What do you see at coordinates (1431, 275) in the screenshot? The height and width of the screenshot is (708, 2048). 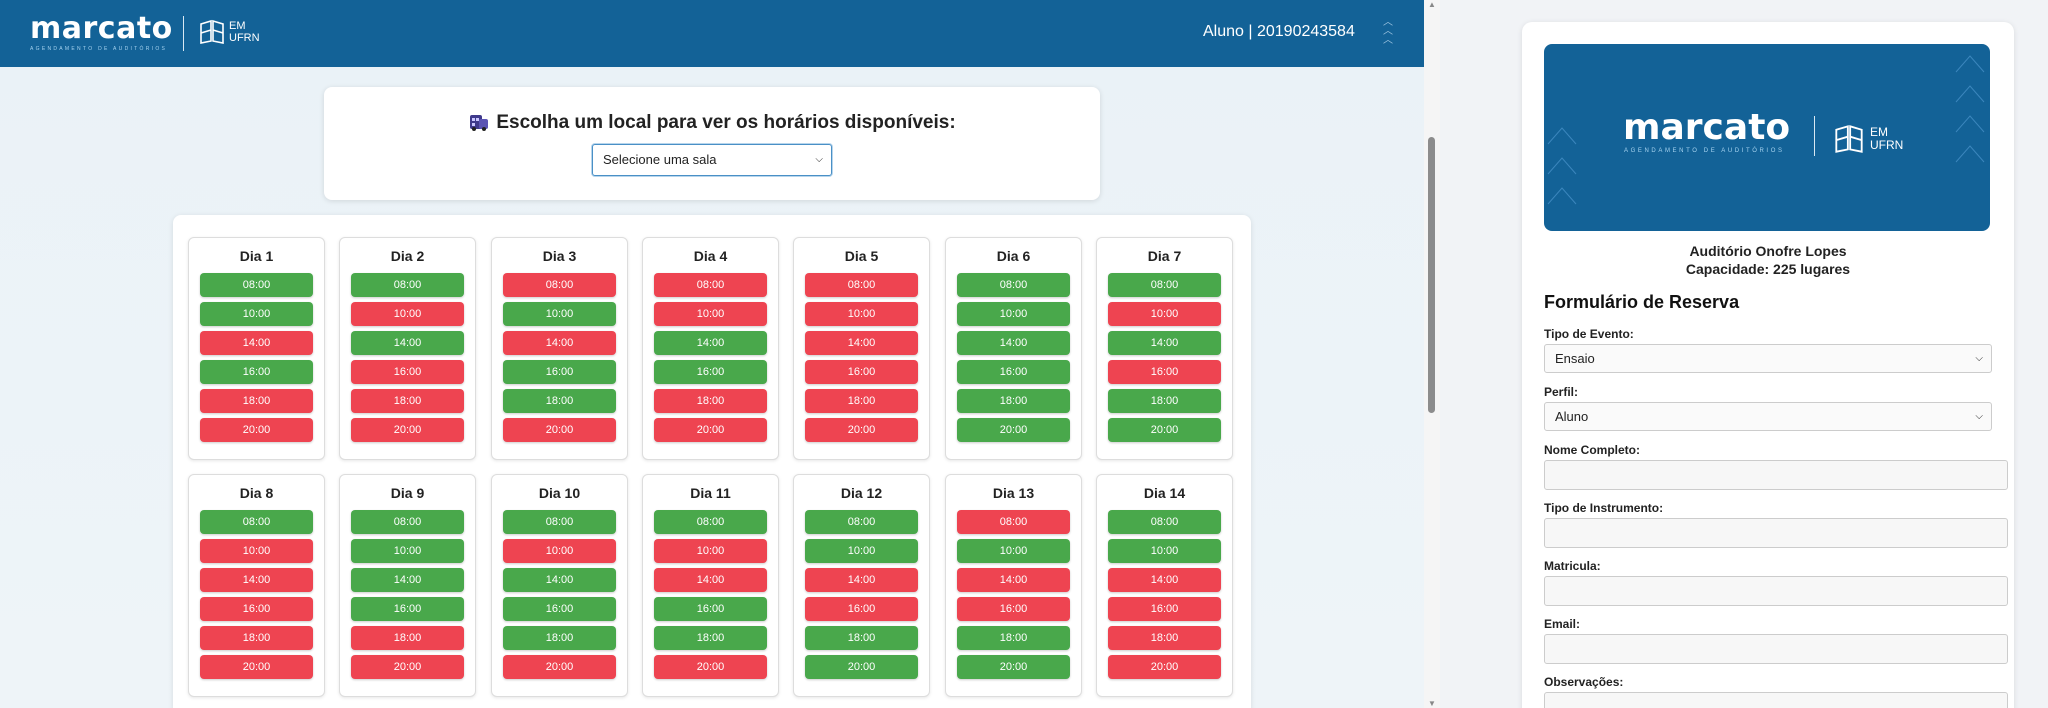 I see `scrollbar-thumb` at bounding box center [1431, 275].